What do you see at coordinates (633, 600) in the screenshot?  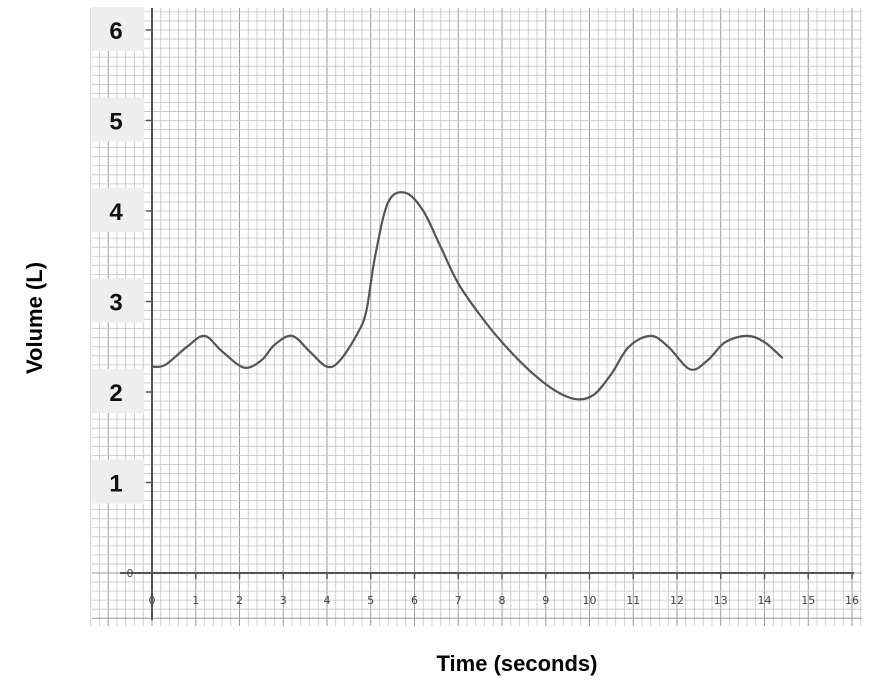 I see `x-tick-label: 11` at bounding box center [633, 600].